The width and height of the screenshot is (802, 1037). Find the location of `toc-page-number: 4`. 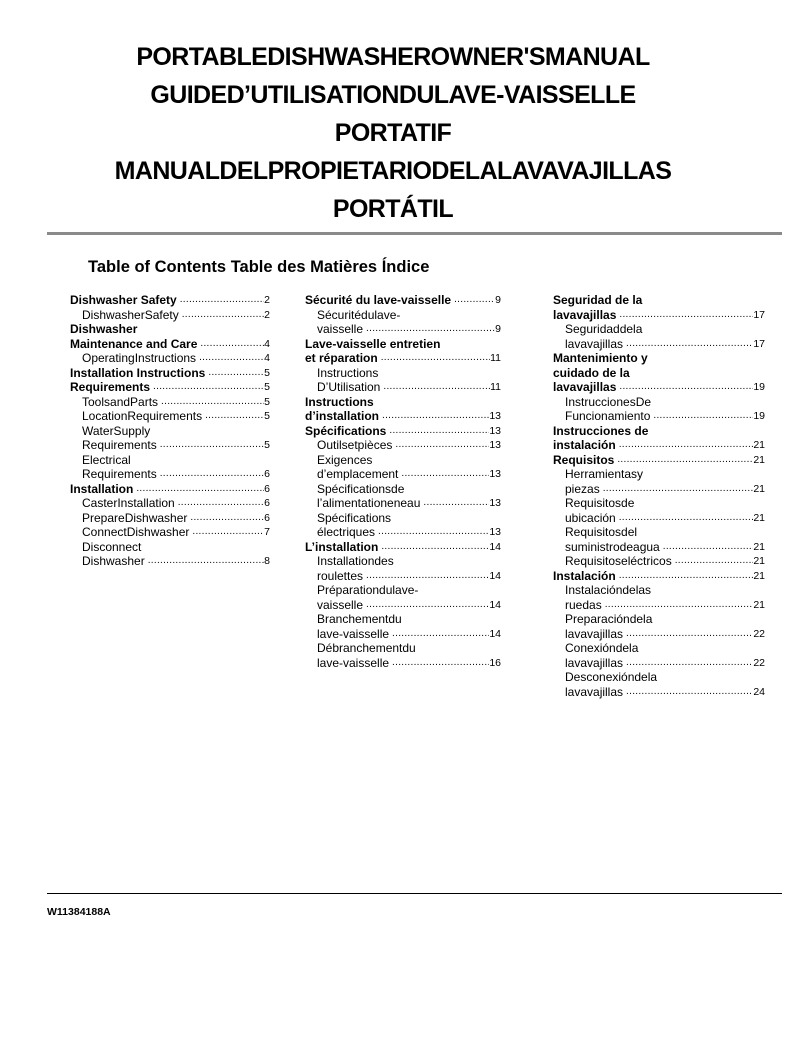

toc-page-number: 4 is located at coordinates (267, 358).